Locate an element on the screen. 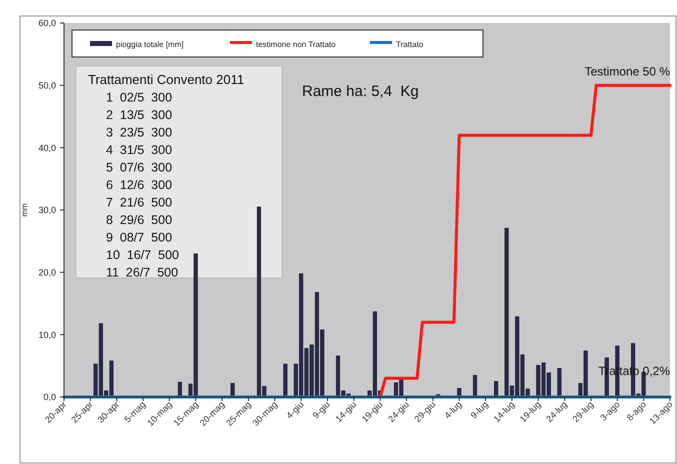  annotation: 11 26/7 500 is located at coordinates (142, 273).